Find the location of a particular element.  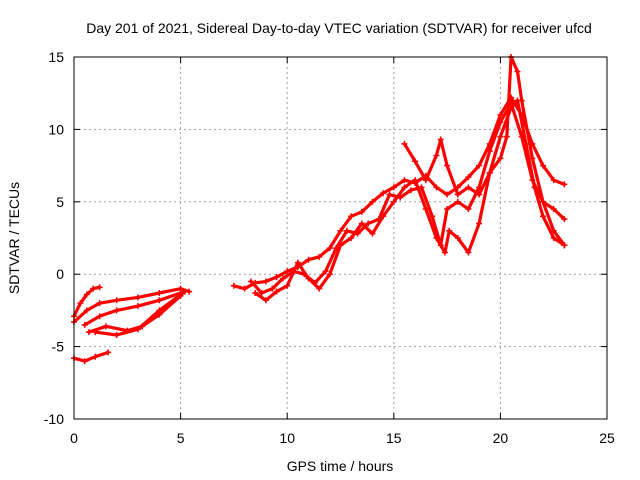

y-tick-5: 5 is located at coordinates (60, 202).